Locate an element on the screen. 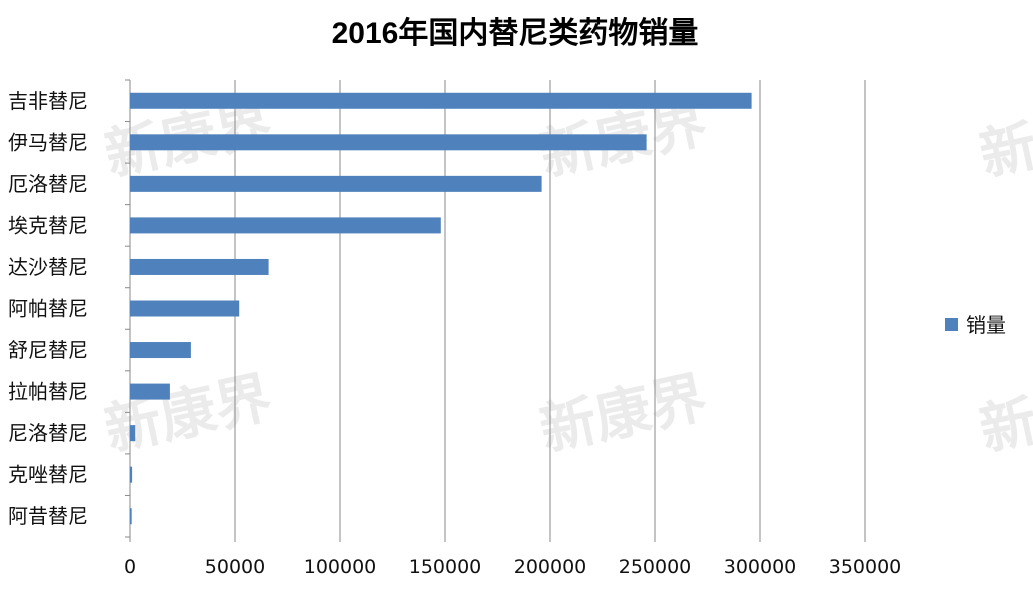 Image resolution: width=1033 pixels, height=590 pixels. chart-title: 2016年国内替尼类药物销量 is located at coordinates (515, 33).